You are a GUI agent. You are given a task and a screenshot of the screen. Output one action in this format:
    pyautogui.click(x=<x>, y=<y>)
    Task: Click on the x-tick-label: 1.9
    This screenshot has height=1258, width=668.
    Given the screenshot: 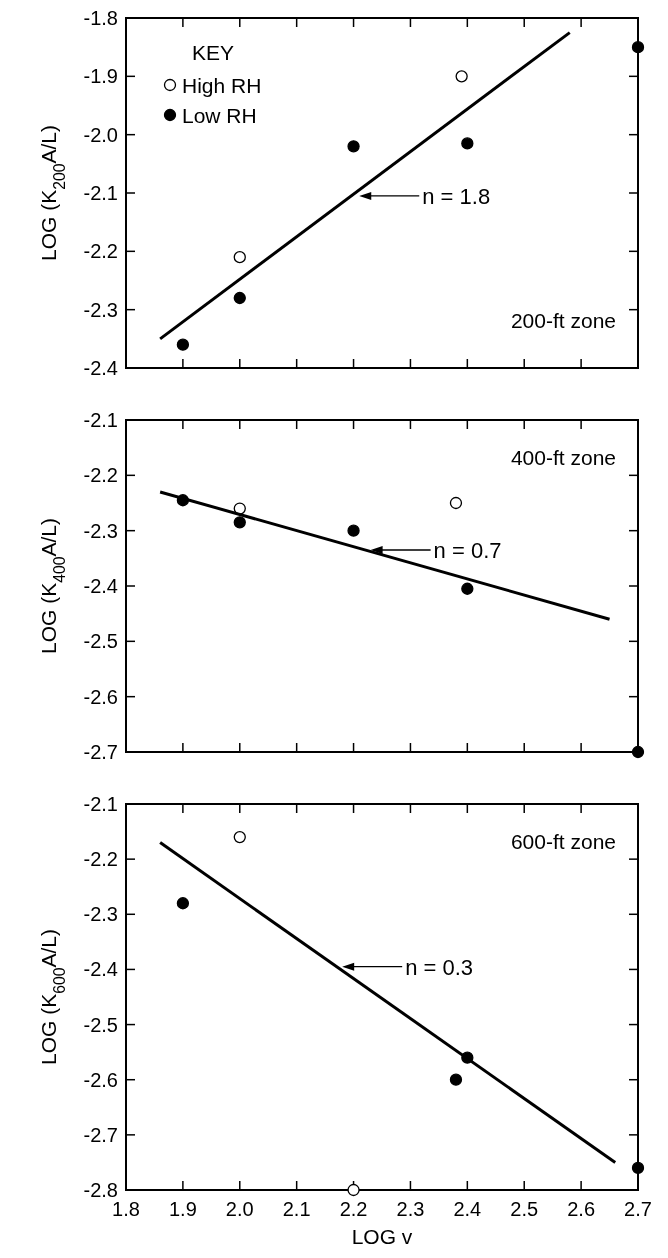 What is the action you would take?
    pyautogui.click(x=182, y=1209)
    